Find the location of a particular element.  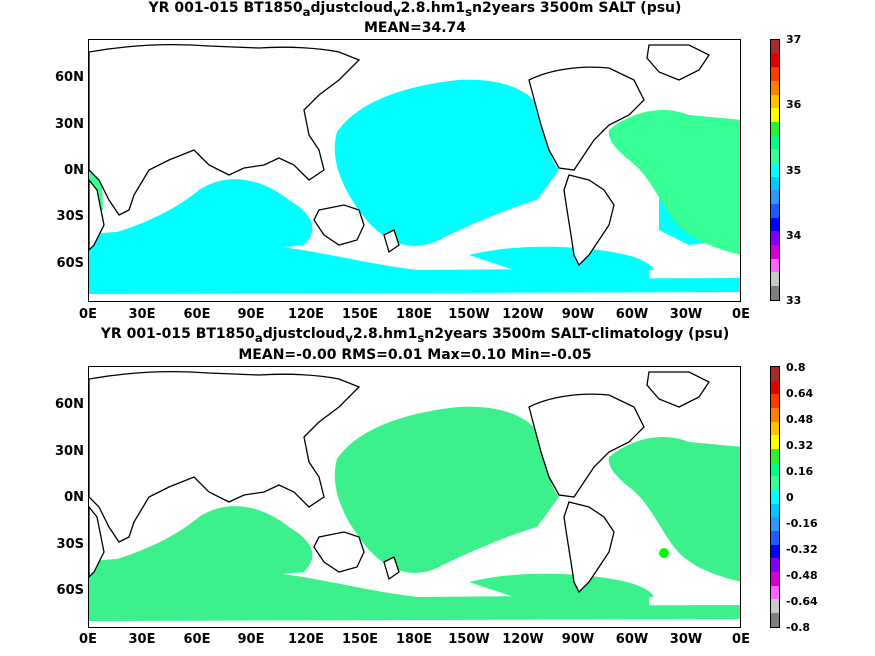

bottom-colorbar-tick: -0.16 is located at coordinates (802, 523).